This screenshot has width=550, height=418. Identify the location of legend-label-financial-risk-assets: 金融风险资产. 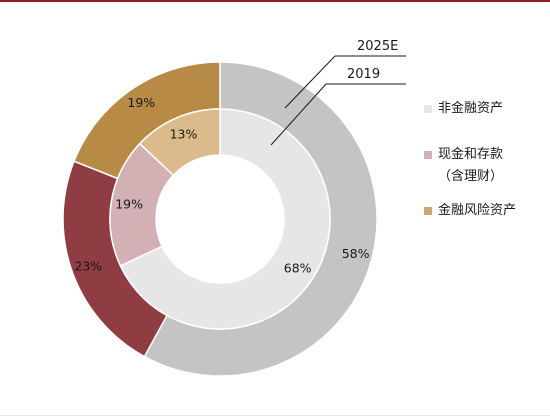
(477, 210).